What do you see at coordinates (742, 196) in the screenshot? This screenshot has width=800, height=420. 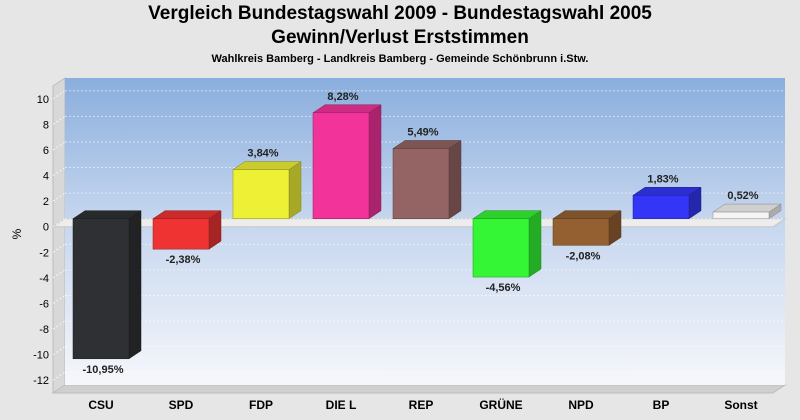 I see `bar-value-label: 0,52%` at bounding box center [742, 196].